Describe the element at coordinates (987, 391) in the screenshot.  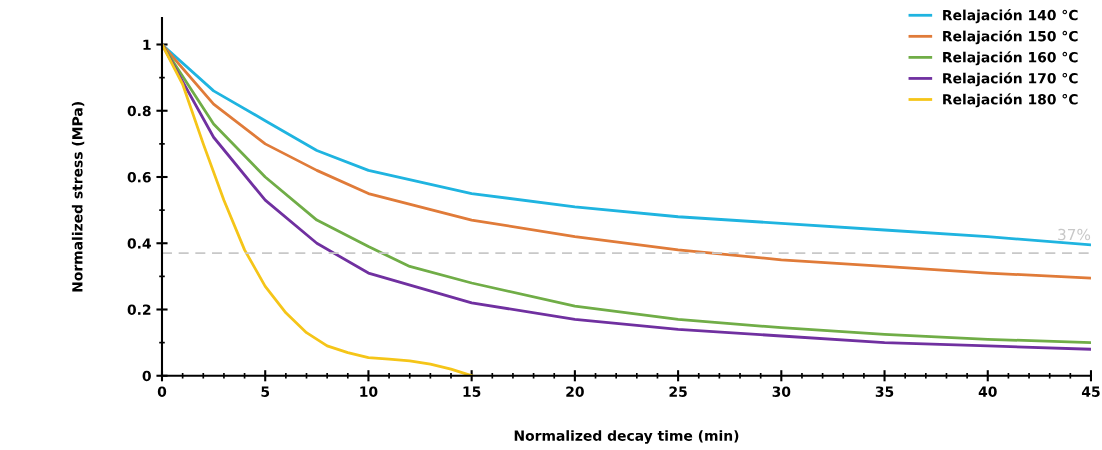
I see `x-tick-label: 40` at that location.